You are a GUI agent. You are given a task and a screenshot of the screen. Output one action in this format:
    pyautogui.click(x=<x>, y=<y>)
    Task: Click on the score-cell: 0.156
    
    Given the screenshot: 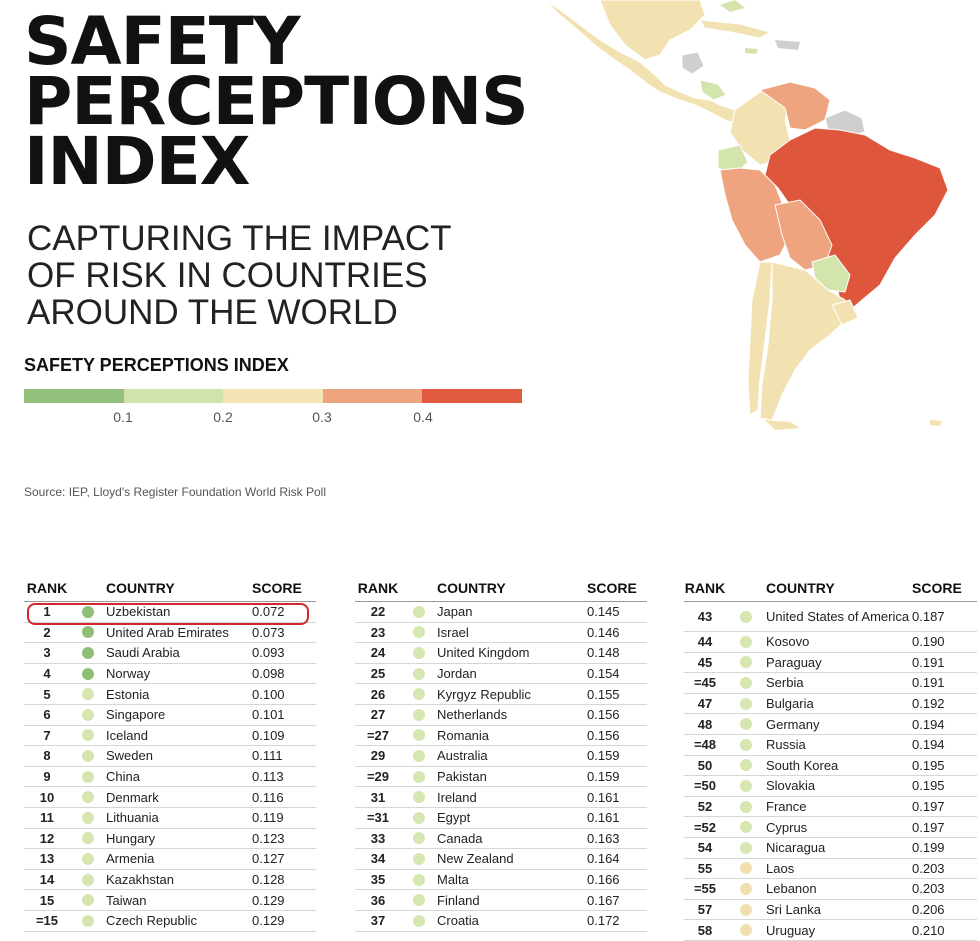 What is the action you would take?
    pyautogui.click(x=603, y=715)
    